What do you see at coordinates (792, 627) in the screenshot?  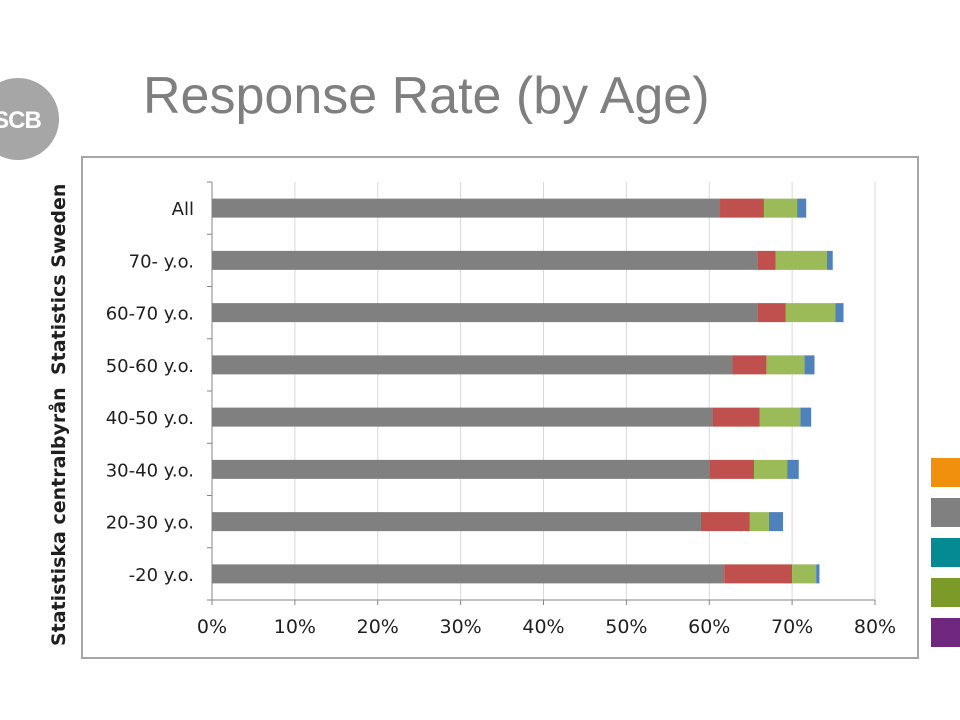 I see `x-tick-label: 70%` at bounding box center [792, 627].